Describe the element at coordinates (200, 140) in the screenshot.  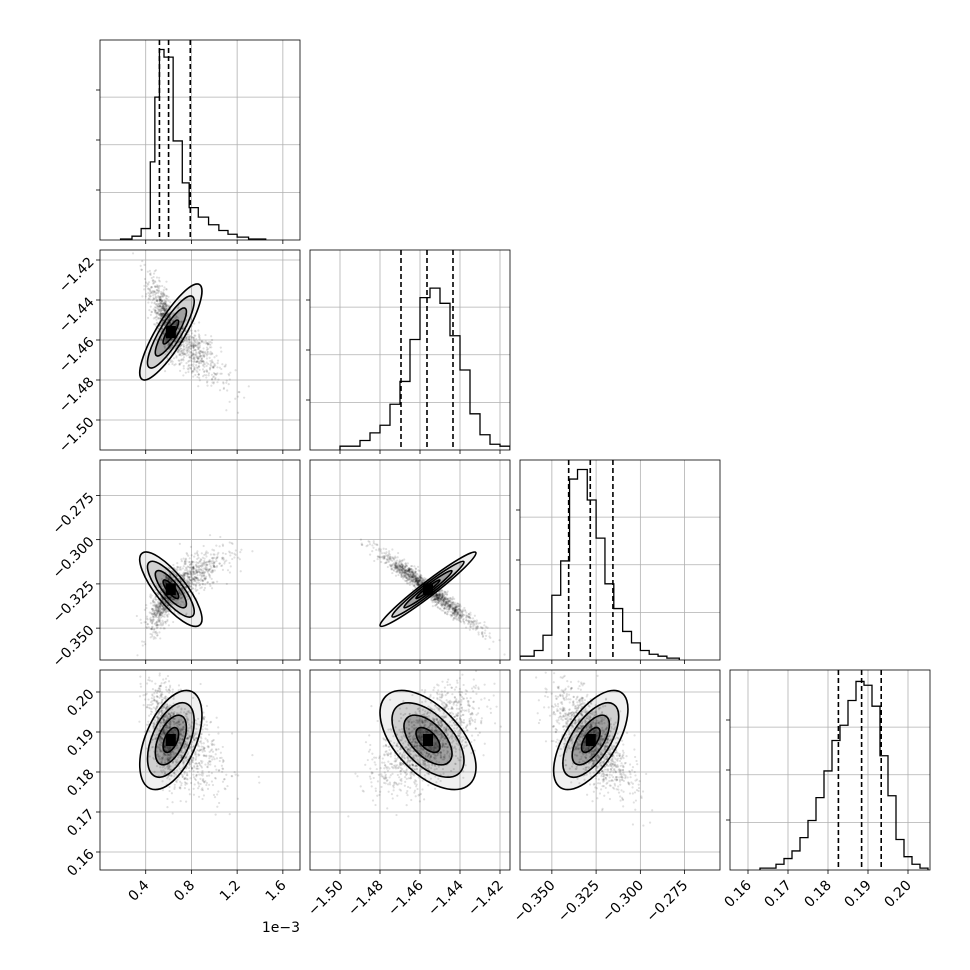
I see `grid` at that location.